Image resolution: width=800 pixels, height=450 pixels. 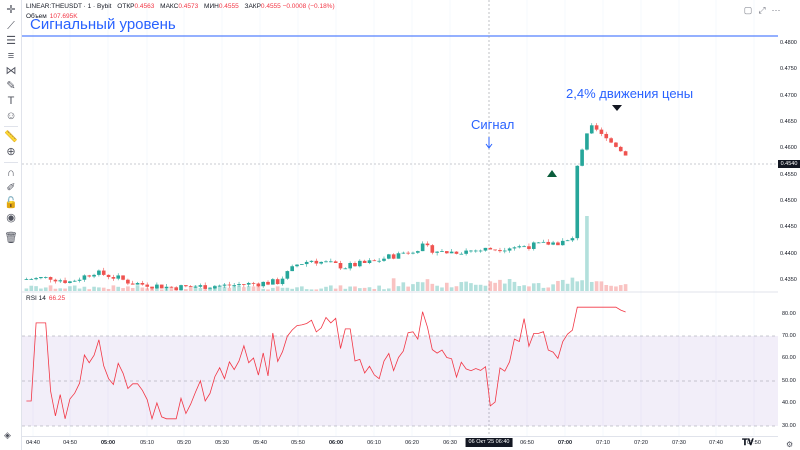 I want to click on brush-icon: ✎, so click(x=11, y=86).